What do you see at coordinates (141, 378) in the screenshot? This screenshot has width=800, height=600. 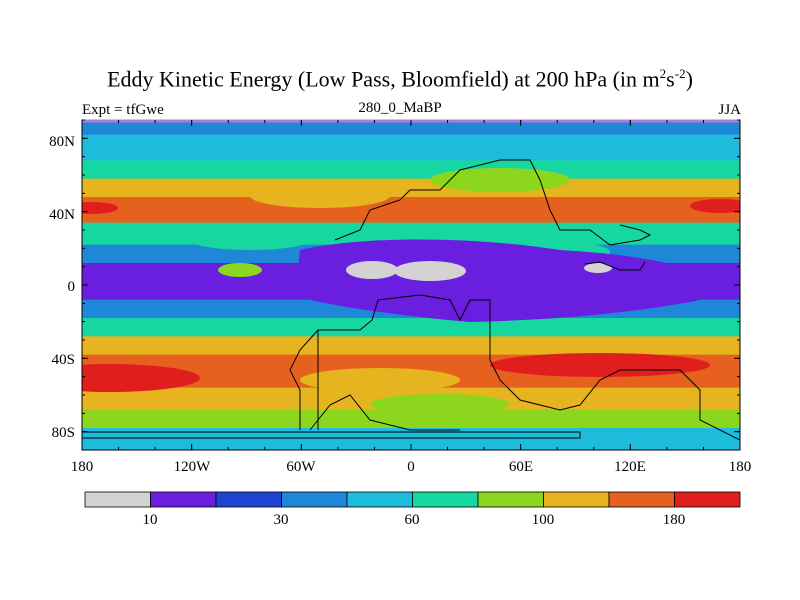 I see `sh-jet-core-west` at bounding box center [141, 378].